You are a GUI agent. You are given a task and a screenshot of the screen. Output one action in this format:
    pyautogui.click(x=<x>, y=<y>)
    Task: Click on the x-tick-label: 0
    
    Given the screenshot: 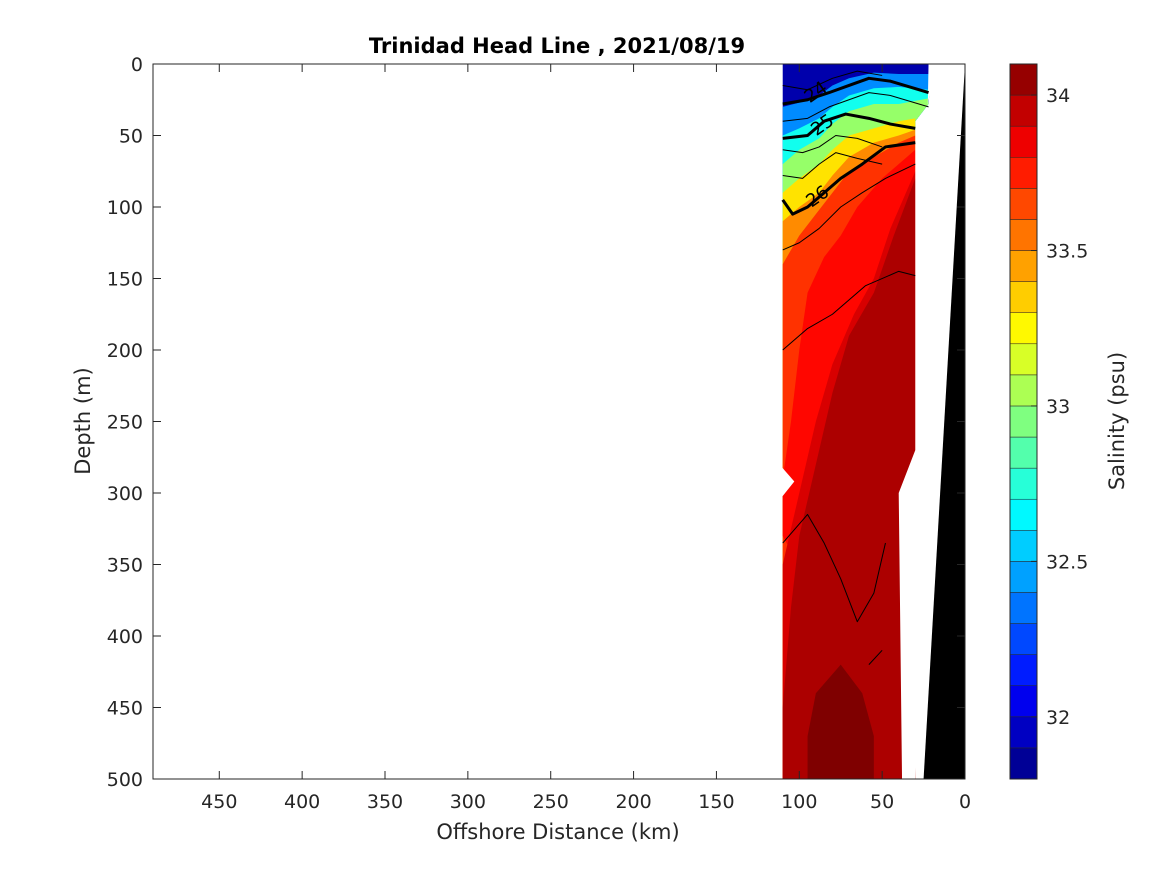 What is the action you would take?
    pyautogui.click(x=965, y=802)
    